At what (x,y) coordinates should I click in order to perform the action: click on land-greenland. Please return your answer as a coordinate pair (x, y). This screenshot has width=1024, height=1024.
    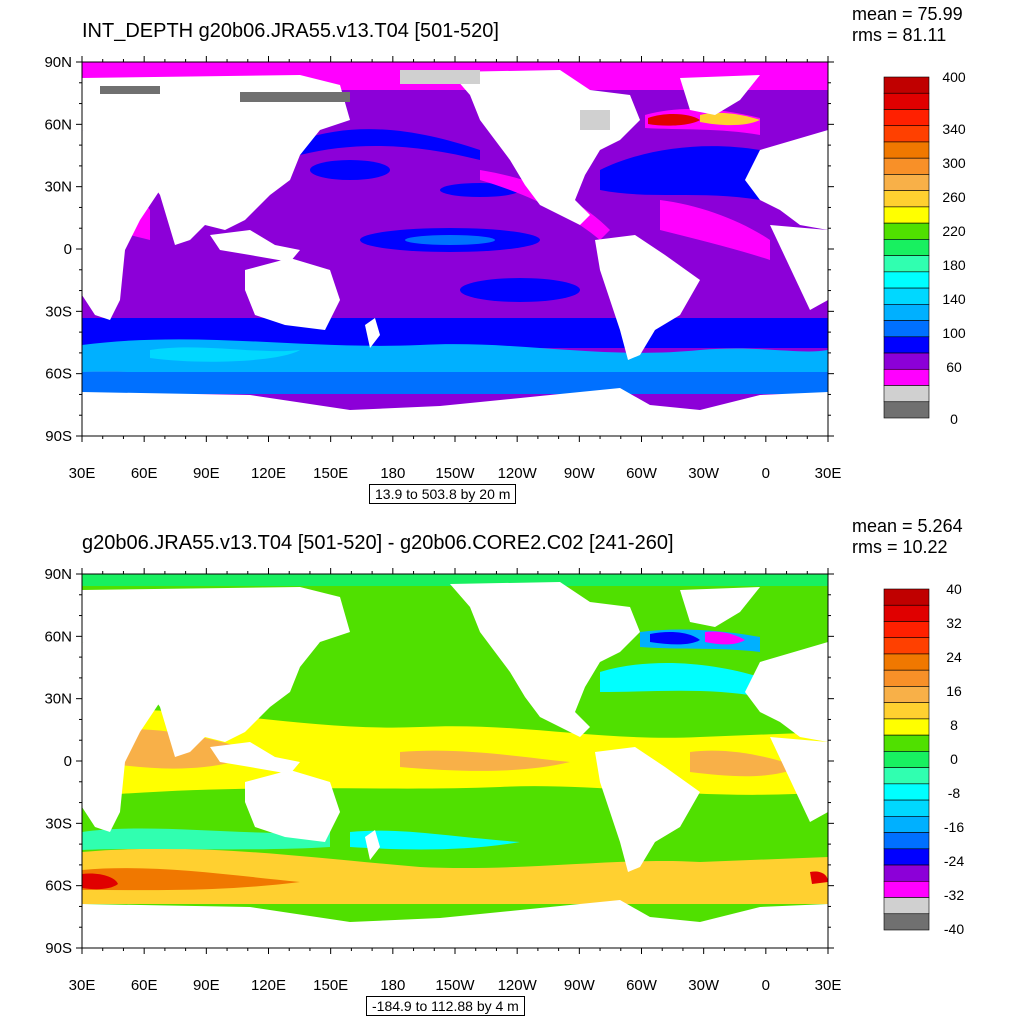
    Looking at the image, I should click on (720, 607).